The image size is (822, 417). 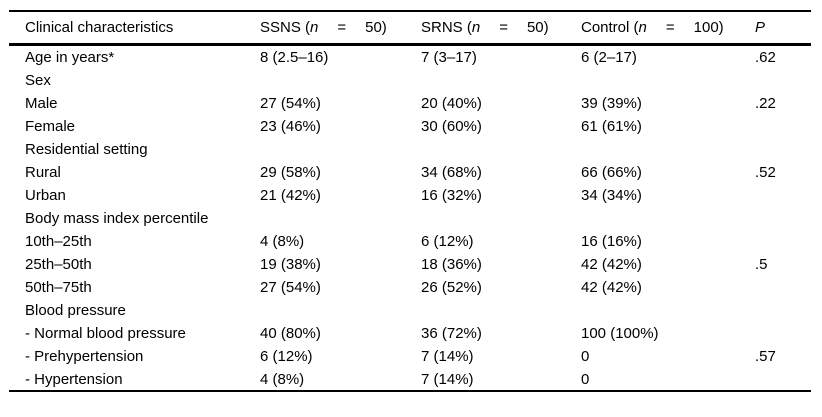 What do you see at coordinates (58, 264) in the screenshot?
I see `row-label: 25th–50th` at bounding box center [58, 264].